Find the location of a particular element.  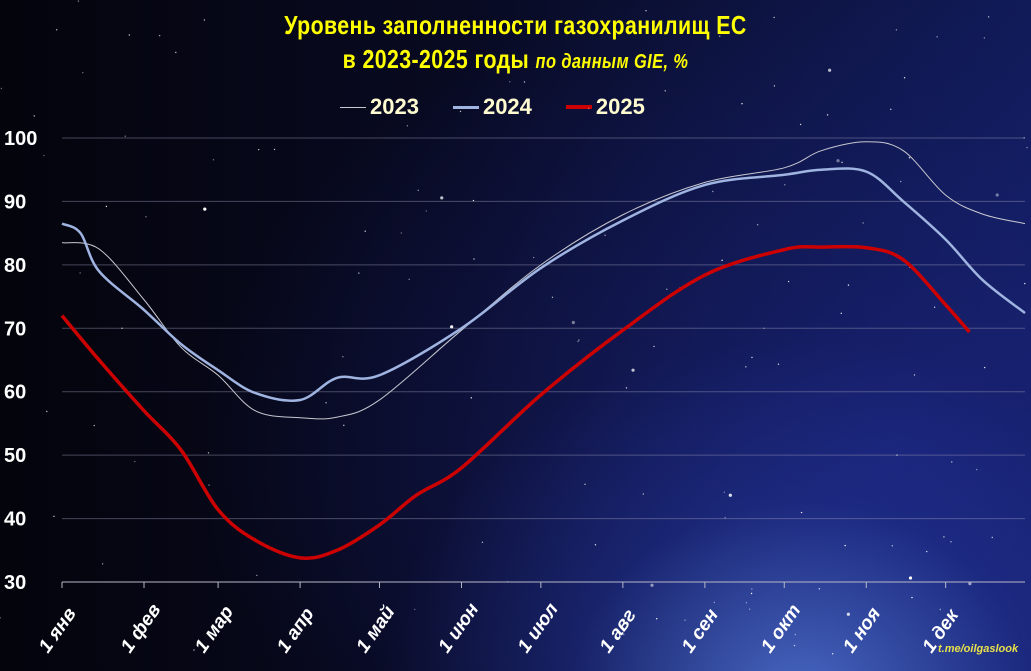

y-tick-label: 60 is located at coordinates (15, 393).